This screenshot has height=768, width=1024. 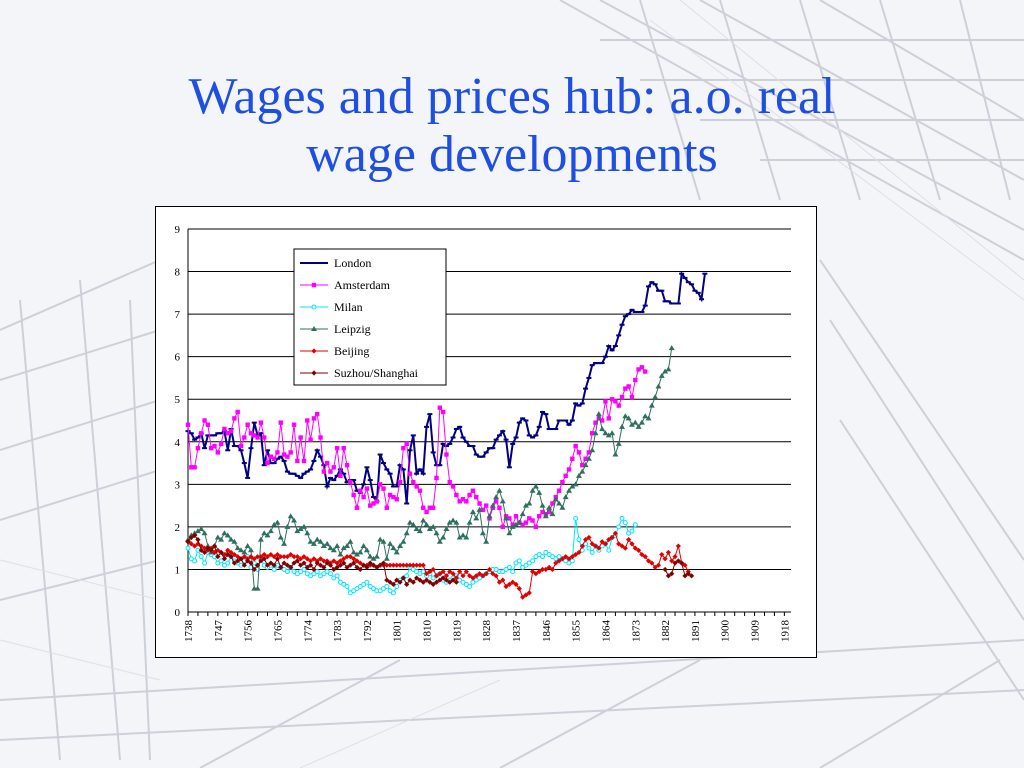 I want to click on legend-item: Suzhou/Shanghai, so click(x=359, y=373).